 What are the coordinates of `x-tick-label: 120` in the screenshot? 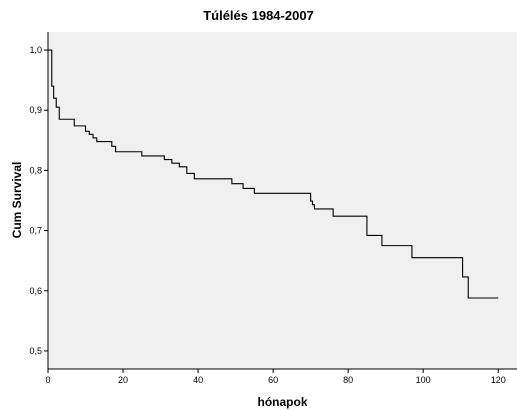 It's located at (498, 380).